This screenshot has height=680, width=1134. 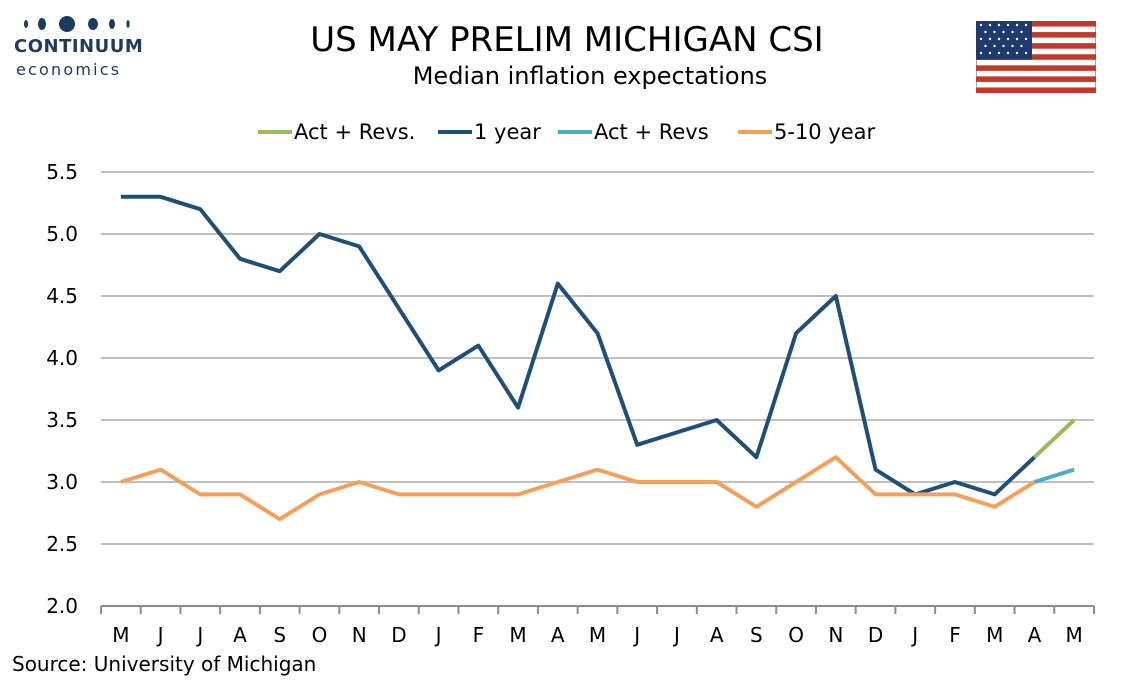 I want to click on legend-label: 5-10 year, so click(x=825, y=132).